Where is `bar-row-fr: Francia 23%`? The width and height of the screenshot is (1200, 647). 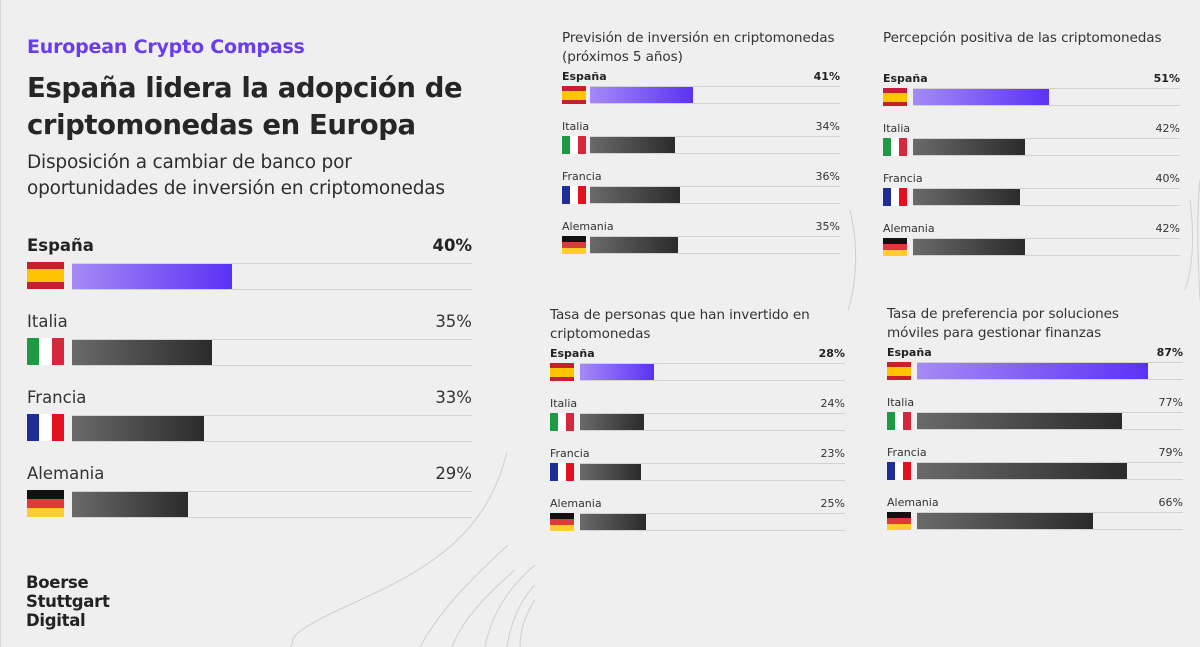
bar-row-fr: Francia 23% is located at coordinates (697, 471).